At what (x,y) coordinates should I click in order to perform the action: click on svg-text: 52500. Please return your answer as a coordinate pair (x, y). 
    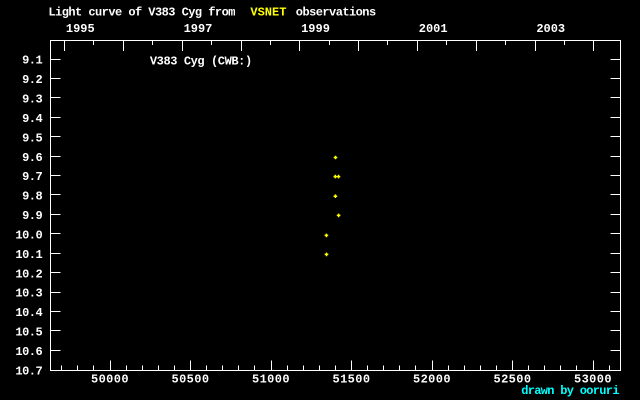
    Looking at the image, I should click on (512, 380).